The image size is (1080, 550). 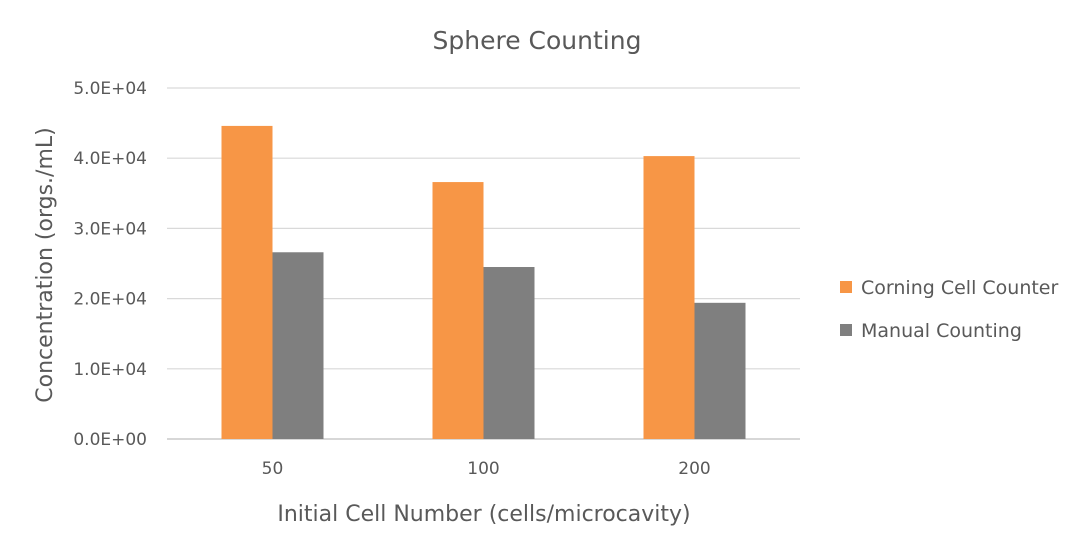 What do you see at coordinates (110, 159) in the screenshot?
I see `y-tick-label: 4.0E+04` at bounding box center [110, 159].